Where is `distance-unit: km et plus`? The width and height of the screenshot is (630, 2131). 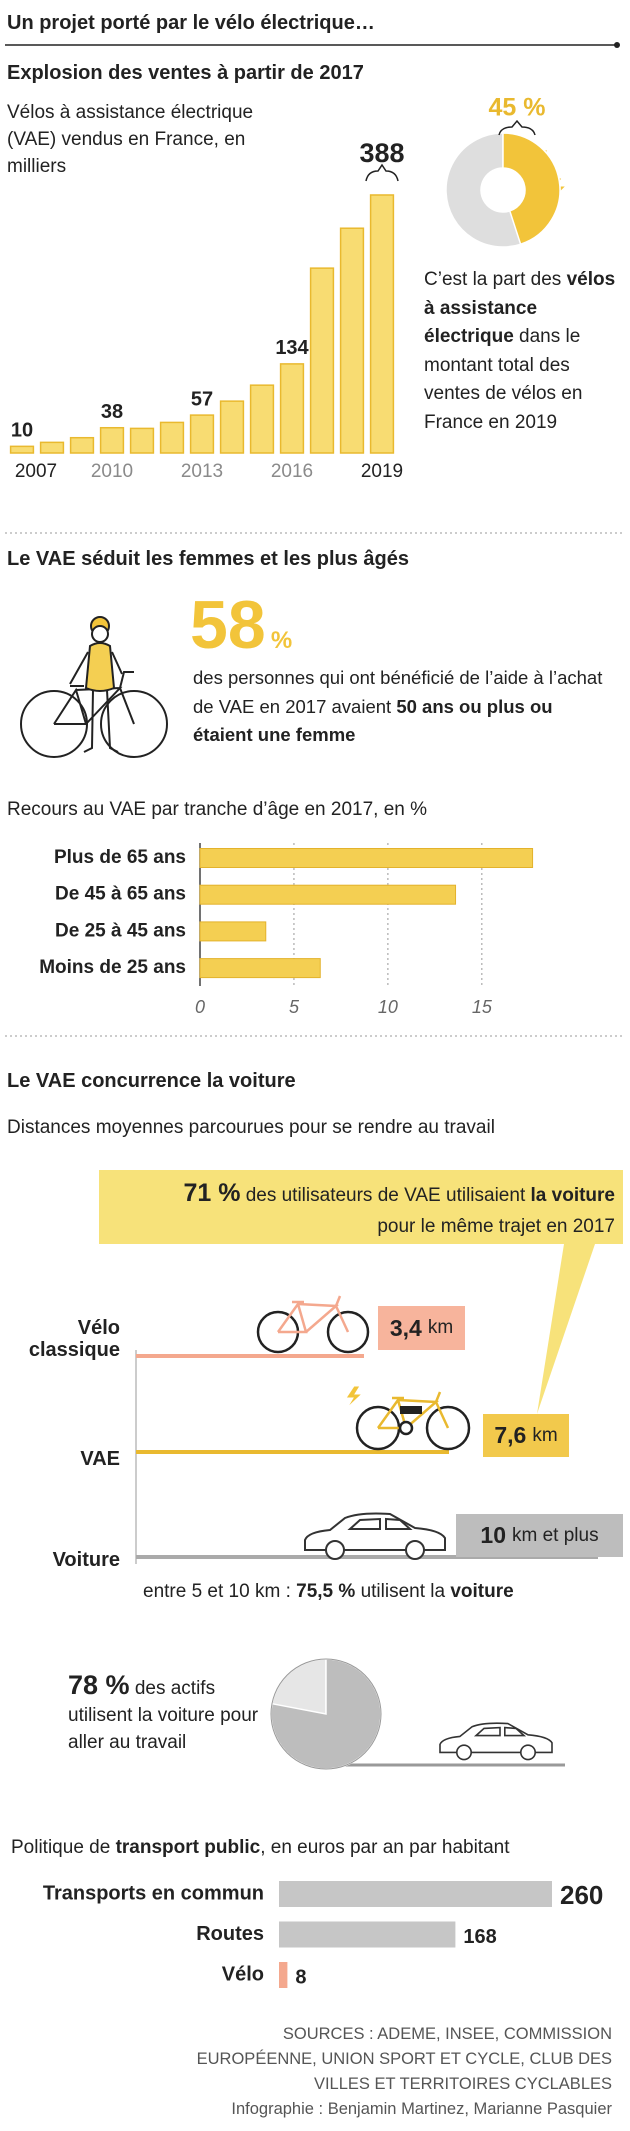
distance-unit: km et plus is located at coordinates (555, 1535).